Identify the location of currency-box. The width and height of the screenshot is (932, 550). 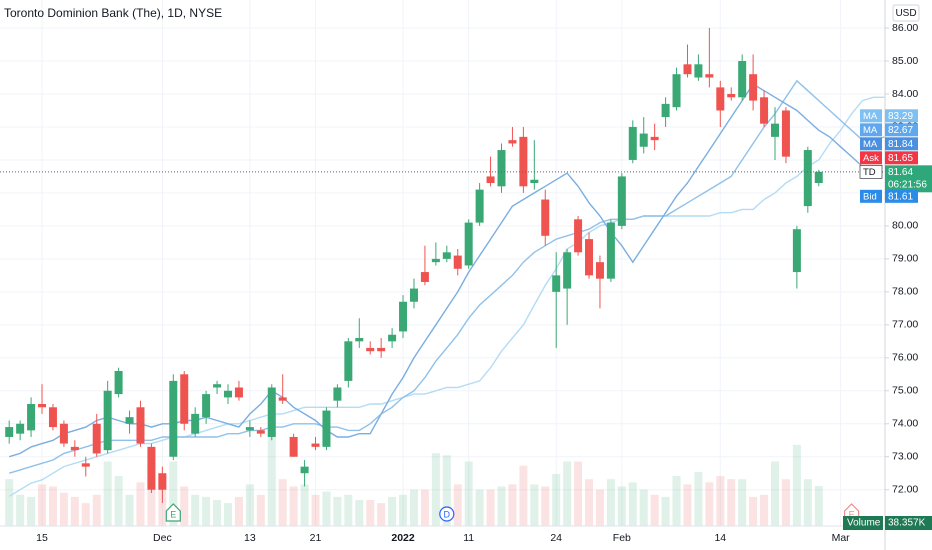
(906, 13).